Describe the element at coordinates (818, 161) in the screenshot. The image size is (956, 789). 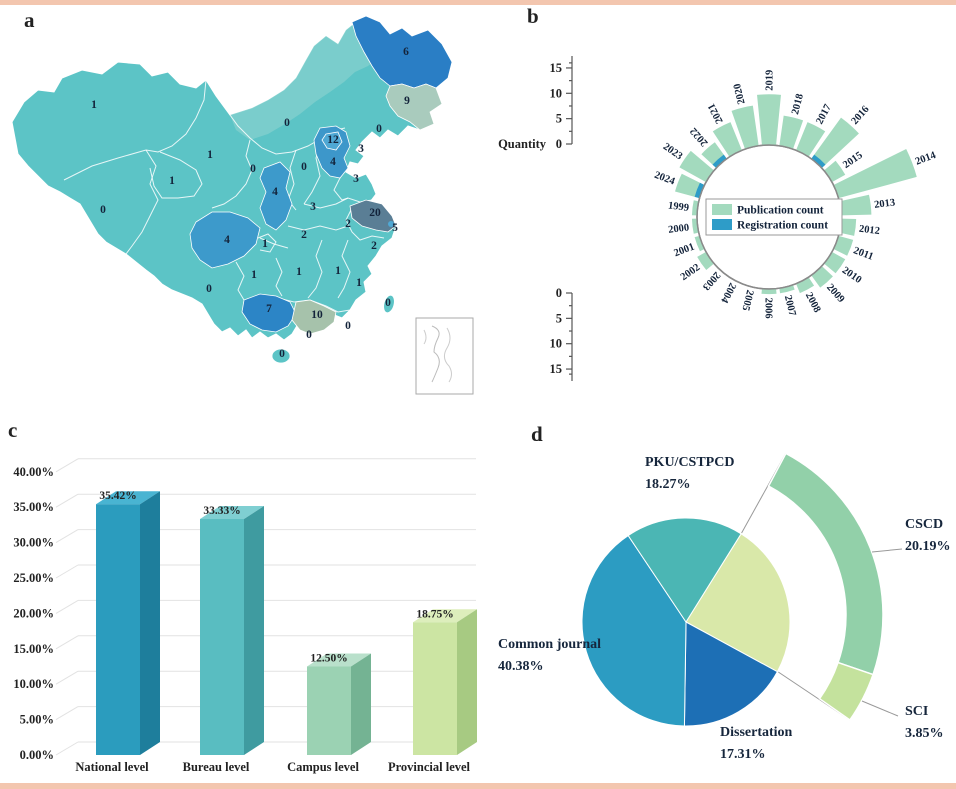
I see `radial-bar-registration-2016` at that location.